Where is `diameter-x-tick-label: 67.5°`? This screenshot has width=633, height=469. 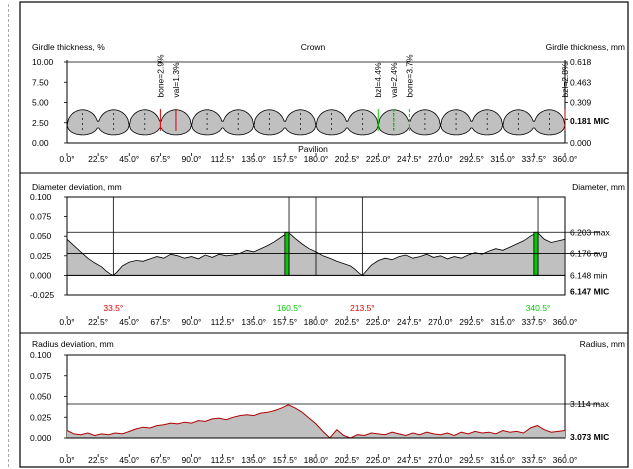 diameter-x-tick-label: 67.5° is located at coordinates (160, 322).